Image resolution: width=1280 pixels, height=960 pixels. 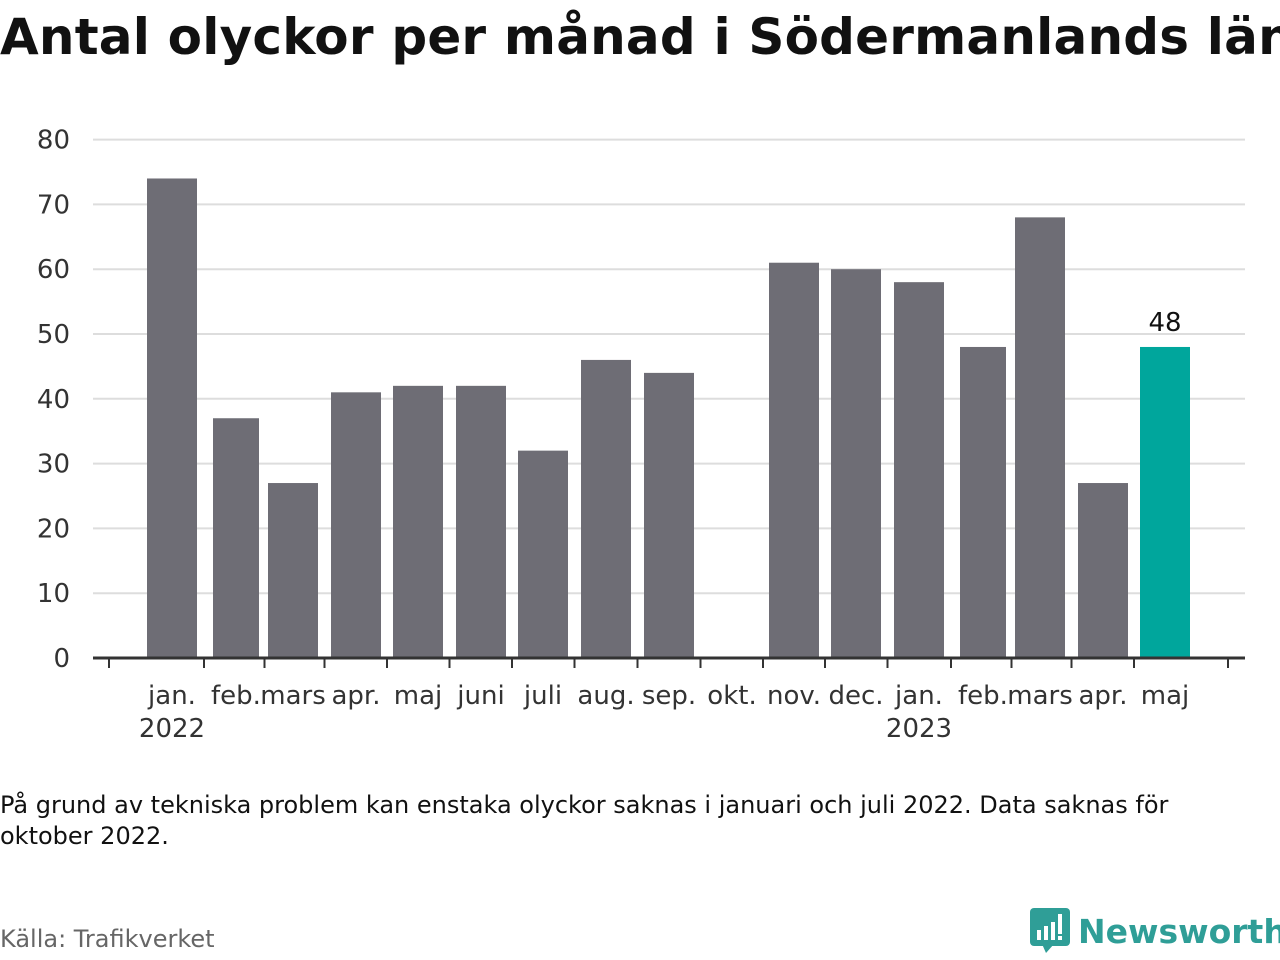 I want to click on x-tick-label: aug., so click(x=605, y=696).